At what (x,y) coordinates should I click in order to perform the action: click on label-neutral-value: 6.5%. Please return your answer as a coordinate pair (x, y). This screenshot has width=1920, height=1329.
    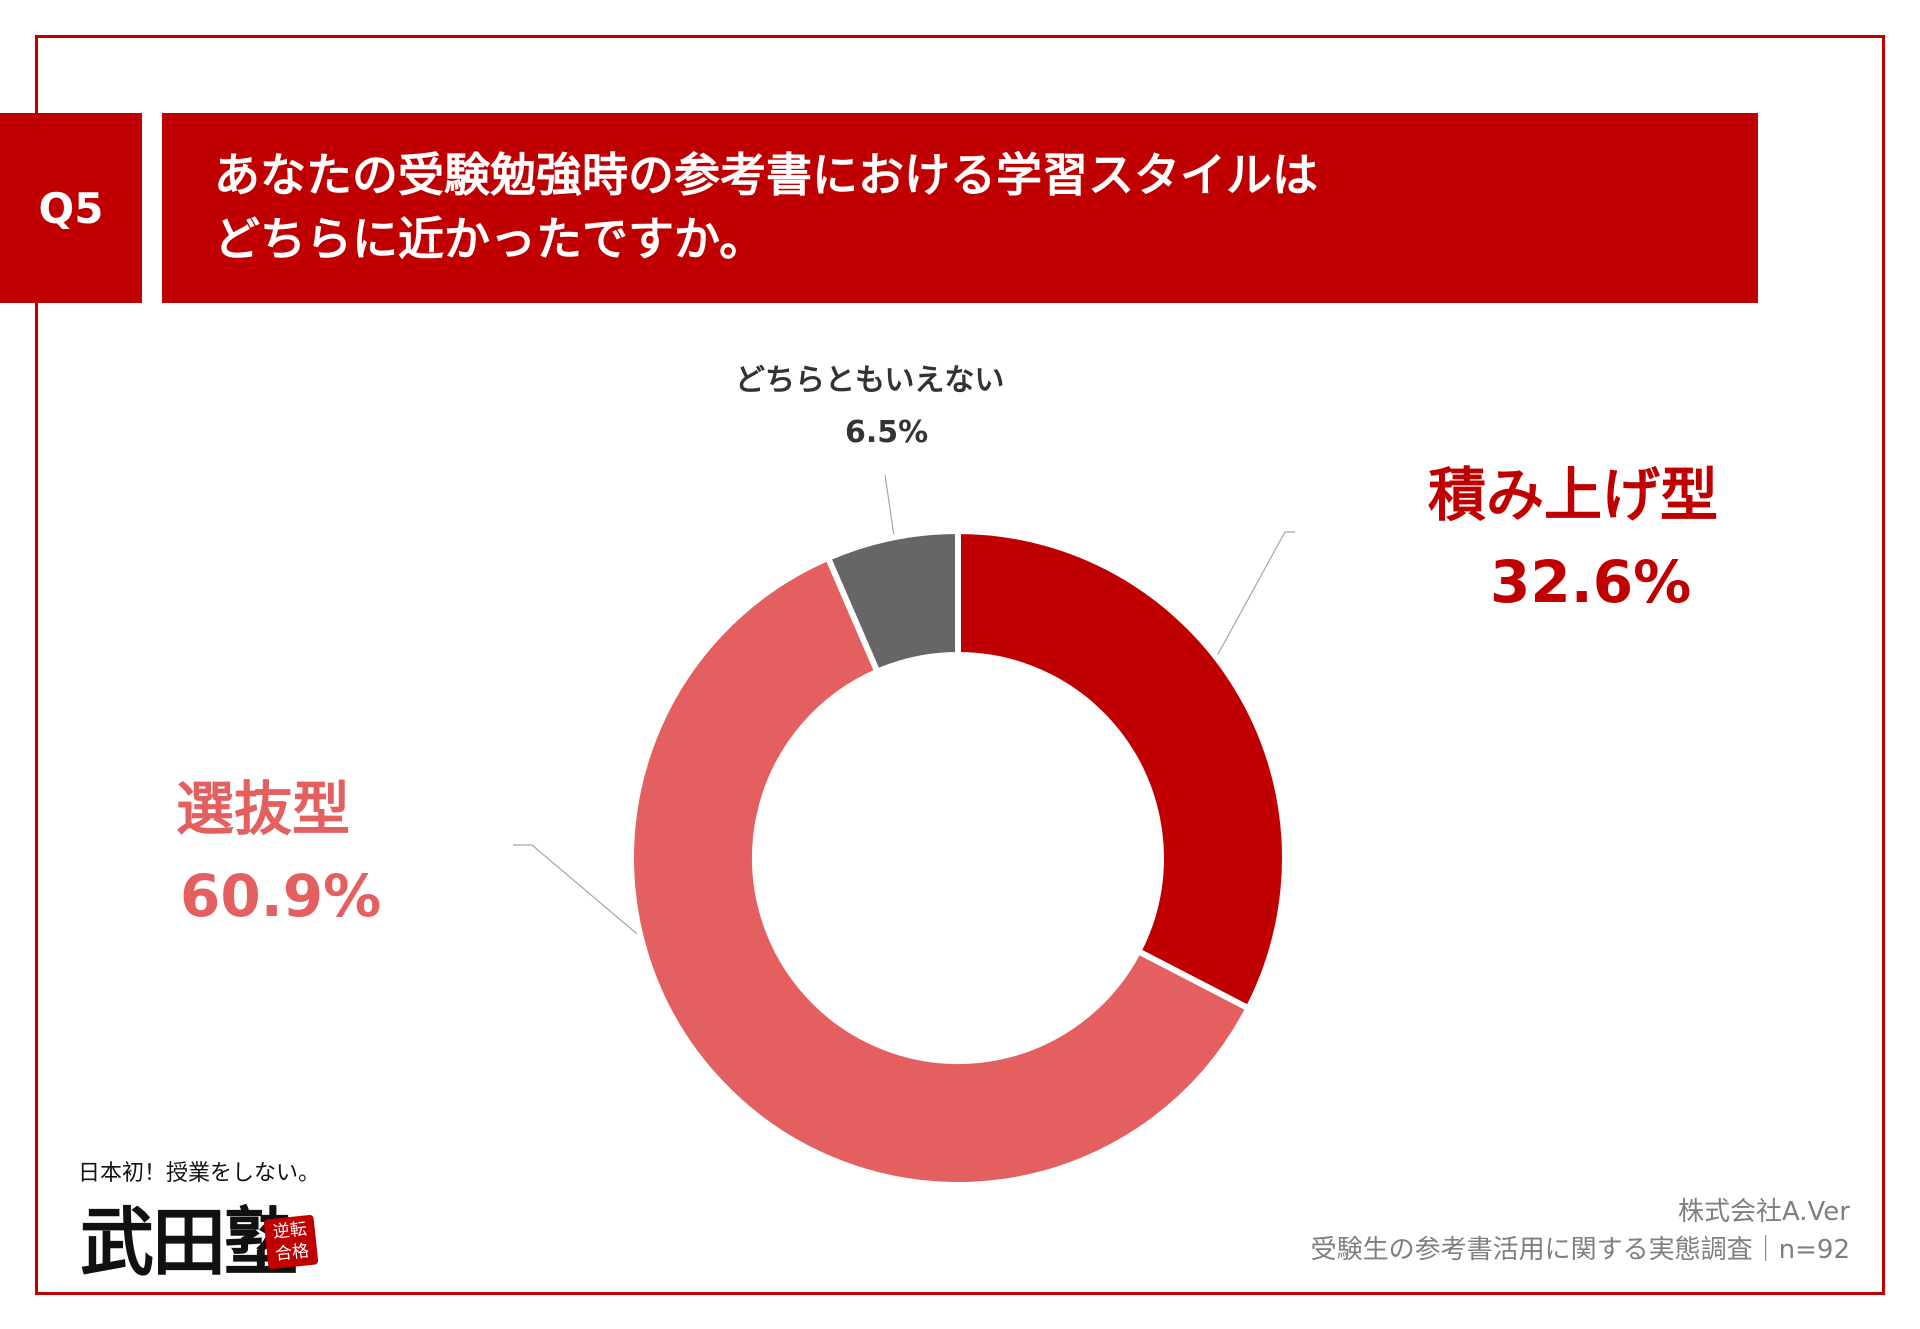
    Looking at the image, I should click on (887, 432).